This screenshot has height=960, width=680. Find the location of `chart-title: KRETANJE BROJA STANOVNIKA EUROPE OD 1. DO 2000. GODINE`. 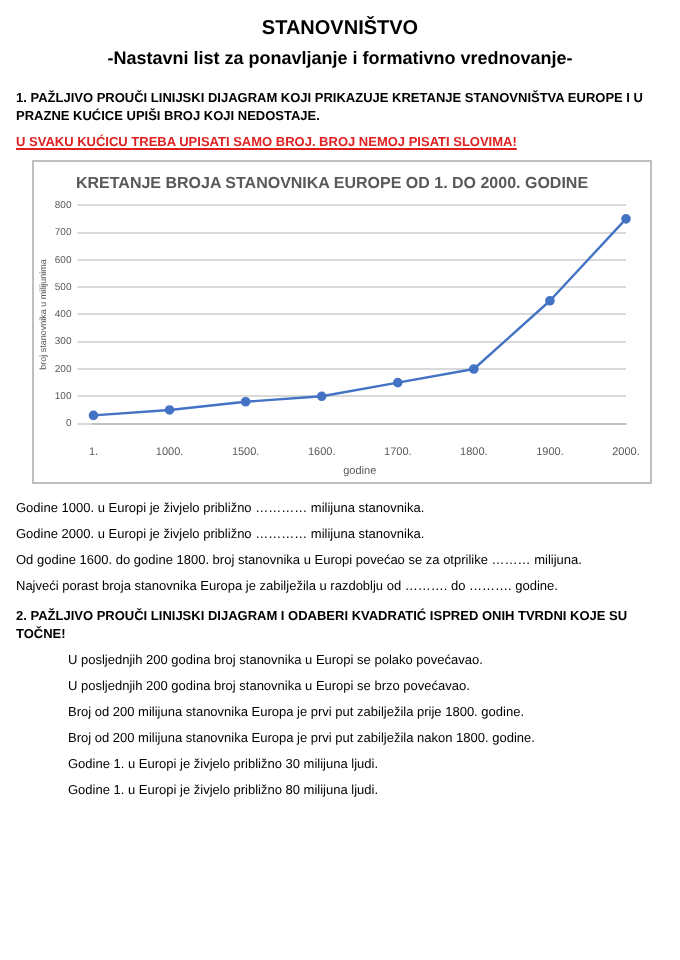

chart-title: KRETANJE BROJA STANOVNIKA EUROPE OD 1. DO 2000. GODINE is located at coordinates (332, 183).